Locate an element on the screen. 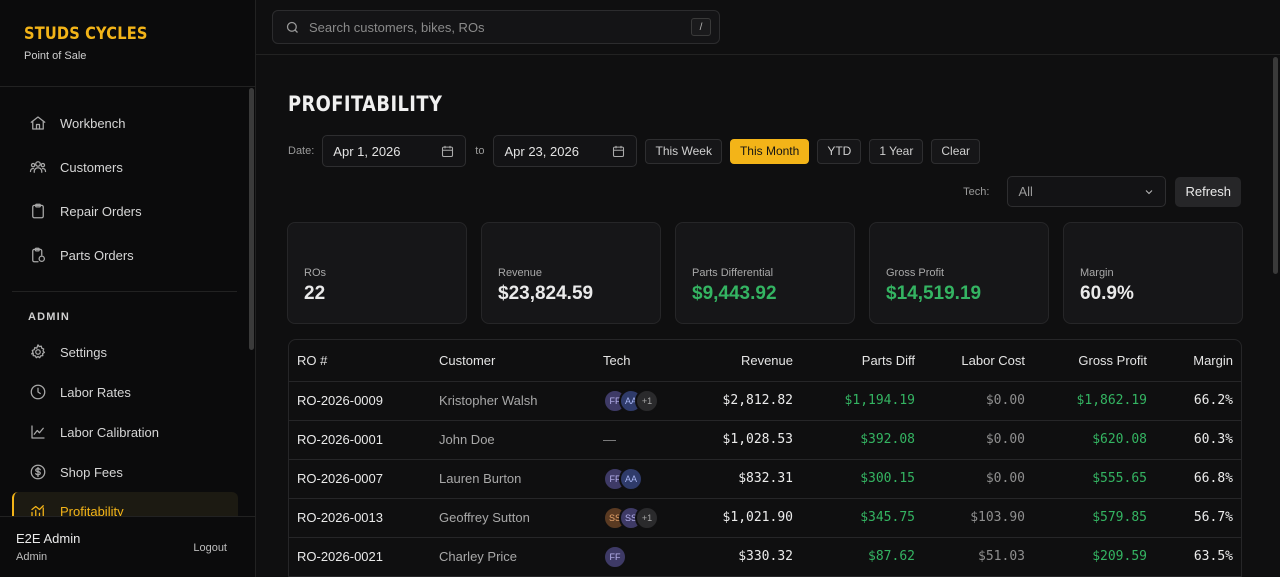 This screenshot has width=1280, height=577. user-panel: E2E Admin Admin Logout is located at coordinates (127, 546).